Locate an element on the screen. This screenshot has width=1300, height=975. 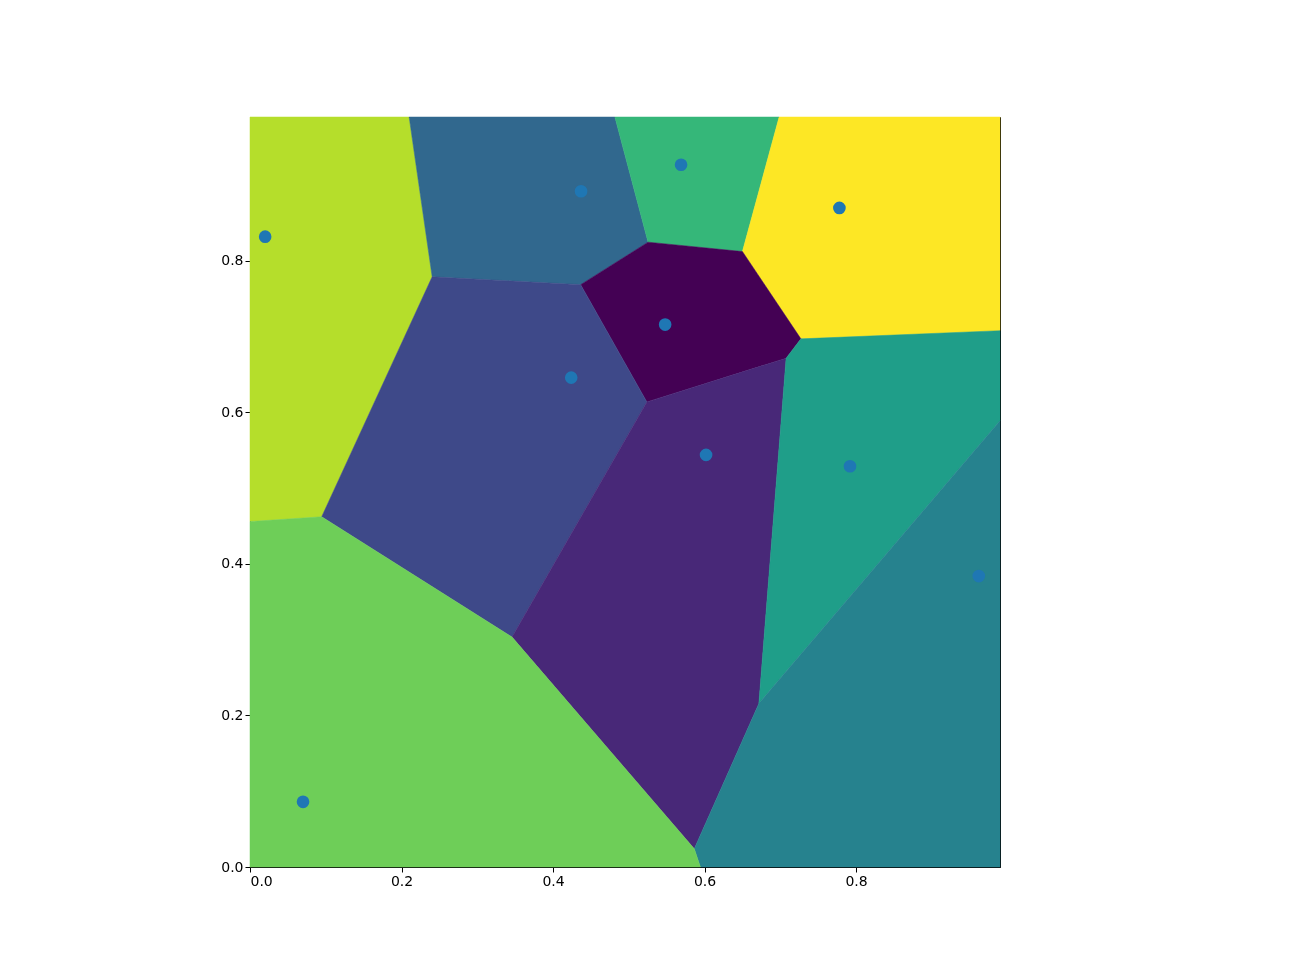
x-tick-label: 0.8 is located at coordinates (856, 880).